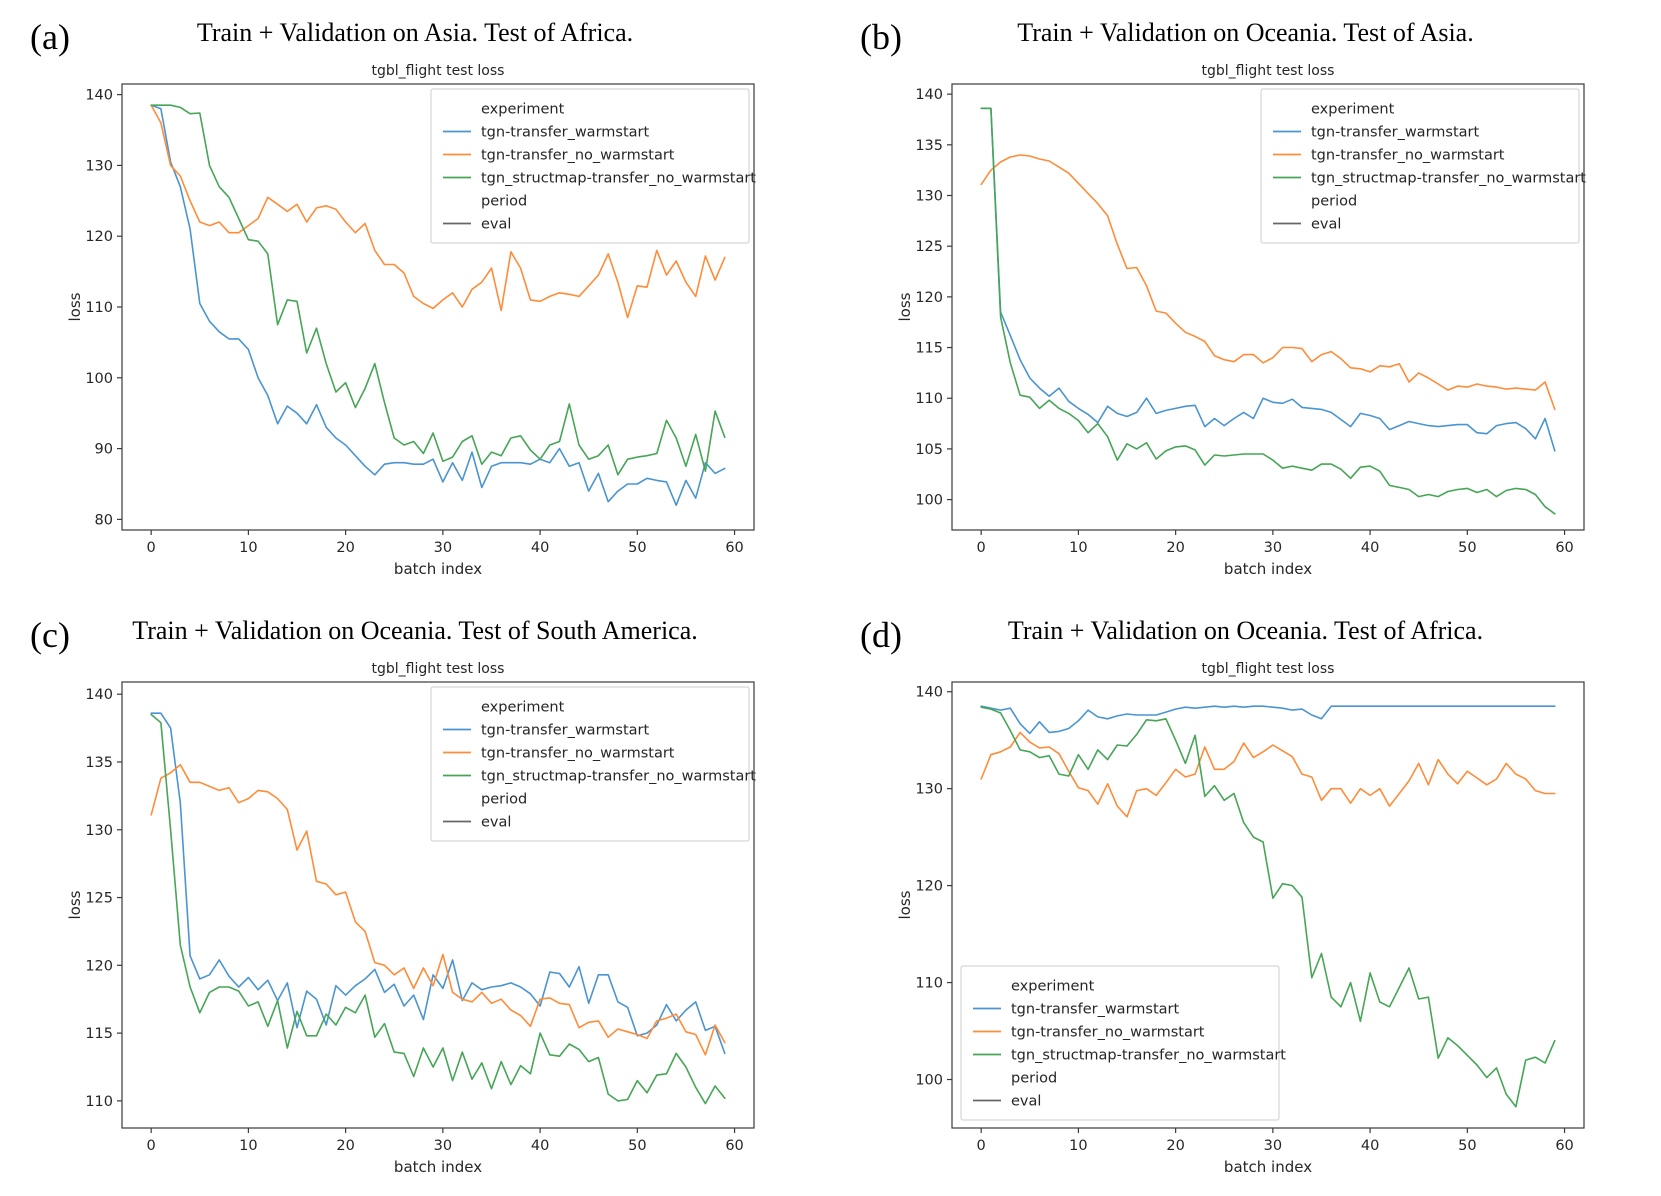  What do you see at coordinates (881, 635) in the screenshot?
I see `panel-d-letter: (d)` at bounding box center [881, 635].